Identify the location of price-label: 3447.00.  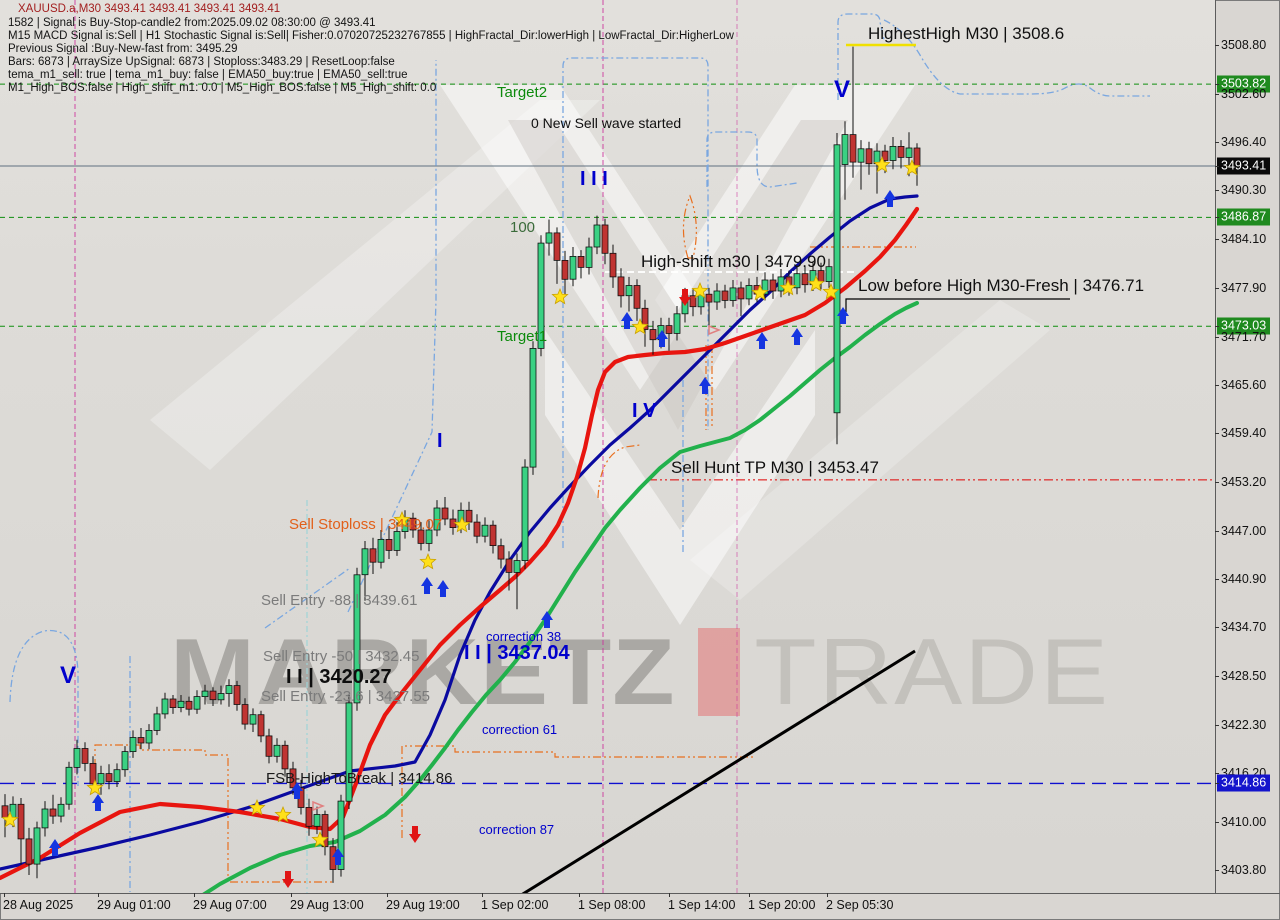
(1244, 530).